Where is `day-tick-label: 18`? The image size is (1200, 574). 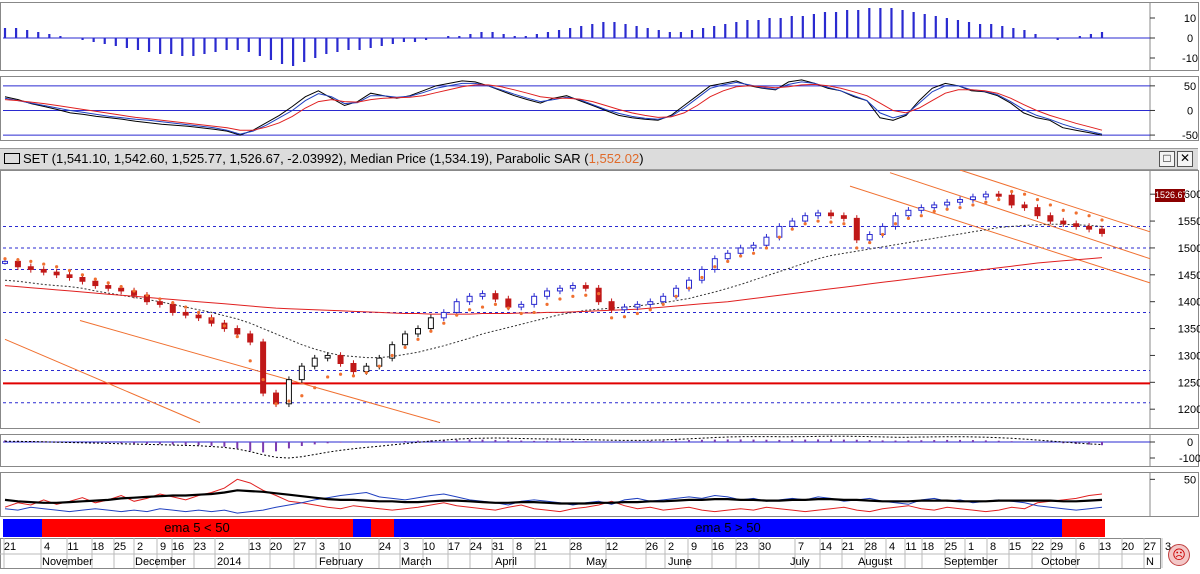 day-tick-label: 18 is located at coordinates (98, 547).